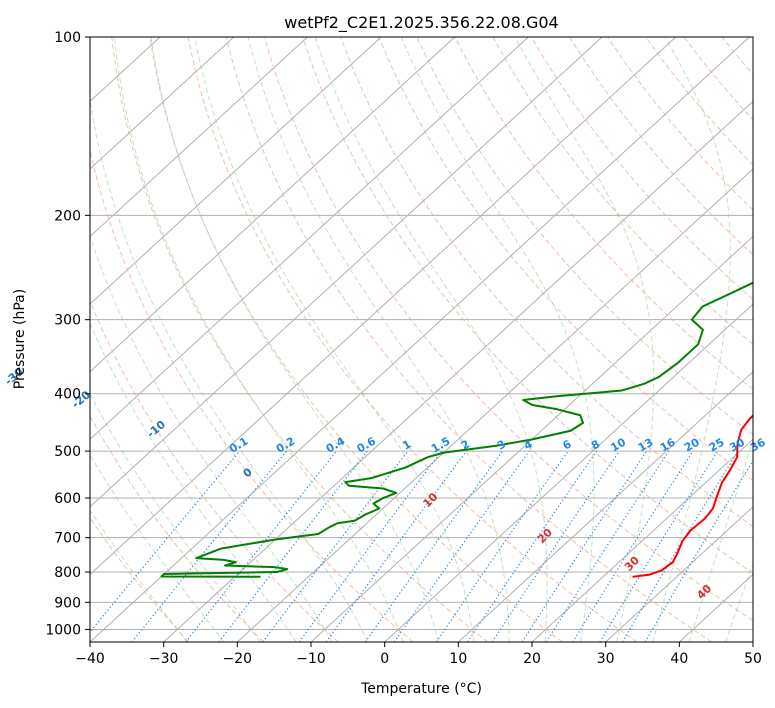 The image size is (775, 708). I want to click on y-tick-label: 100, so click(67, 38).